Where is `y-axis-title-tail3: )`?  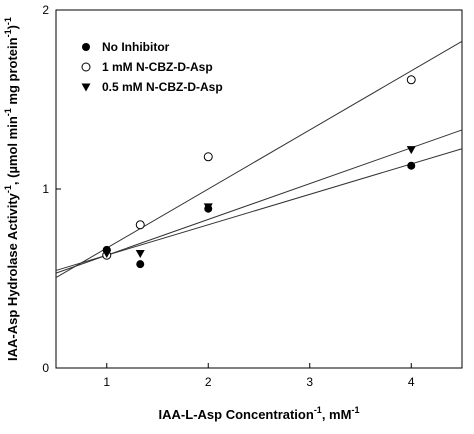
y-axis-title-tail3: ) is located at coordinates (12, 27).